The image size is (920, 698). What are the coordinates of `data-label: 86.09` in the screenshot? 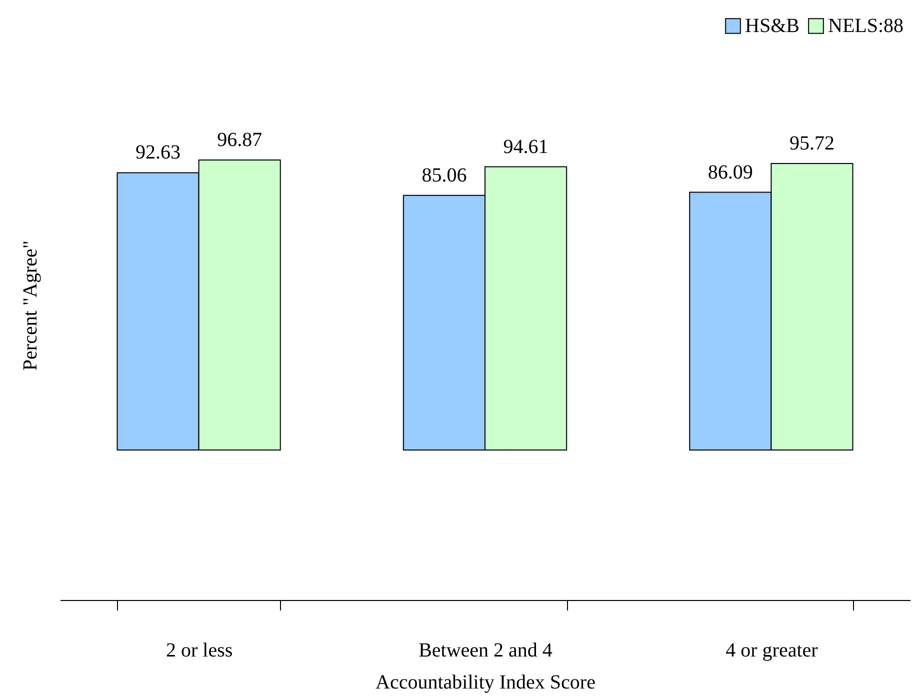 It's located at (730, 172).